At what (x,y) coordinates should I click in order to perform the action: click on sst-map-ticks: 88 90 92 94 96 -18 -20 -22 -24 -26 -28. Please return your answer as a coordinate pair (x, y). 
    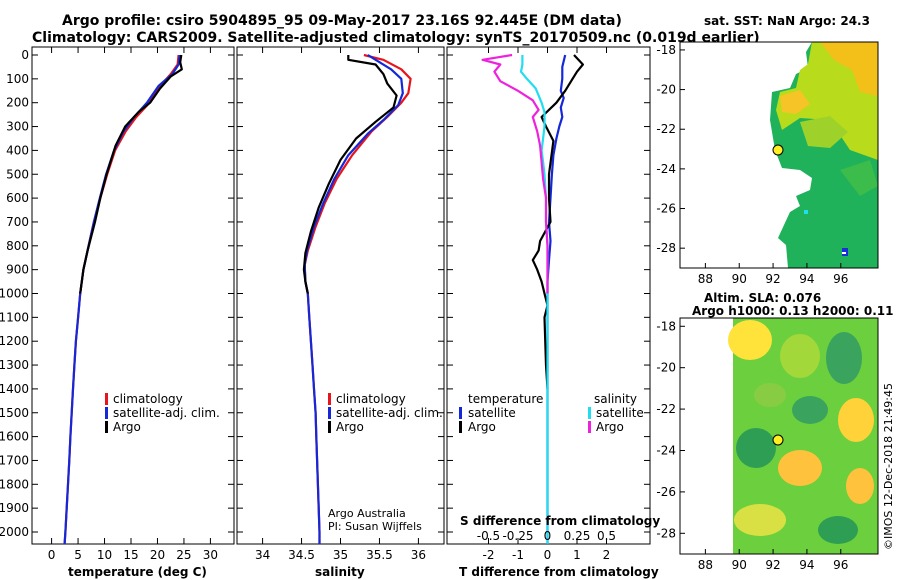
    Looking at the image, I should click on (752, 164).